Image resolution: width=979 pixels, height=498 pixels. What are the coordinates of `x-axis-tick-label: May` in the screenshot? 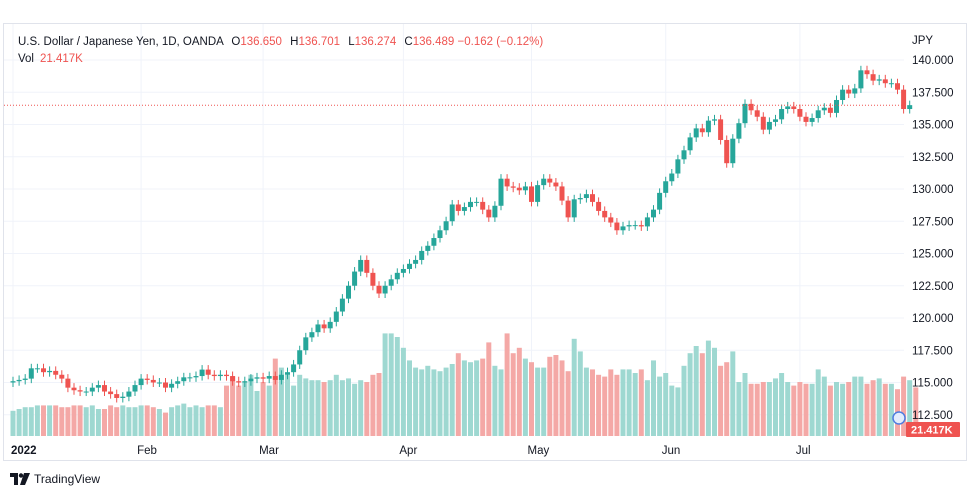 It's located at (539, 451).